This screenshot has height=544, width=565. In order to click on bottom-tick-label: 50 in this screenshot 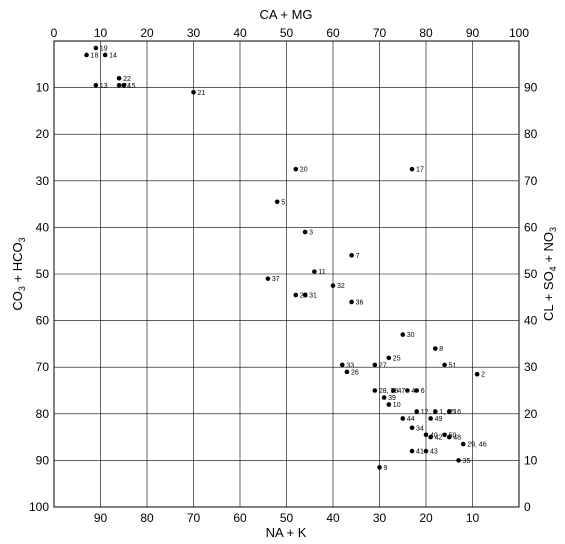, I will do `click(287, 518)`.